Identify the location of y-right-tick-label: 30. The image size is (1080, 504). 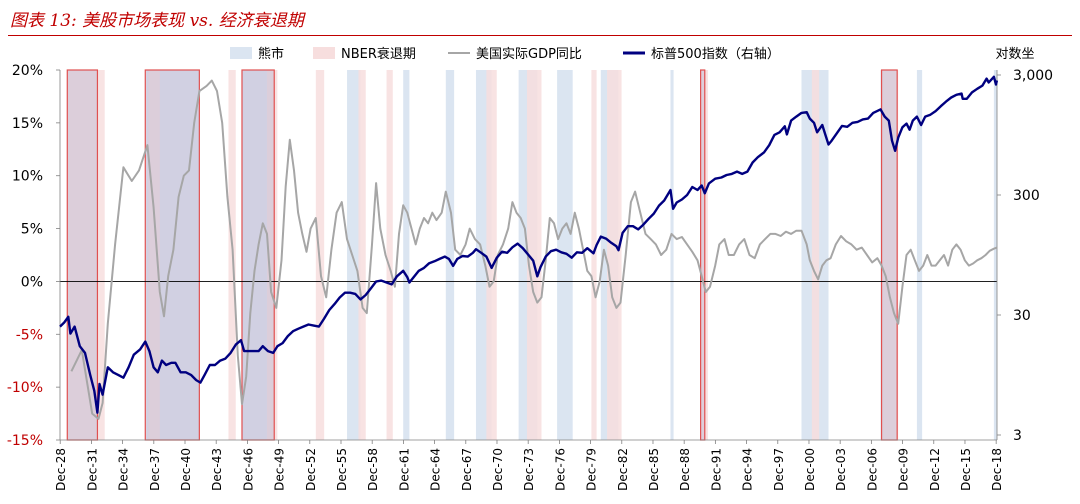
(1022, 316).